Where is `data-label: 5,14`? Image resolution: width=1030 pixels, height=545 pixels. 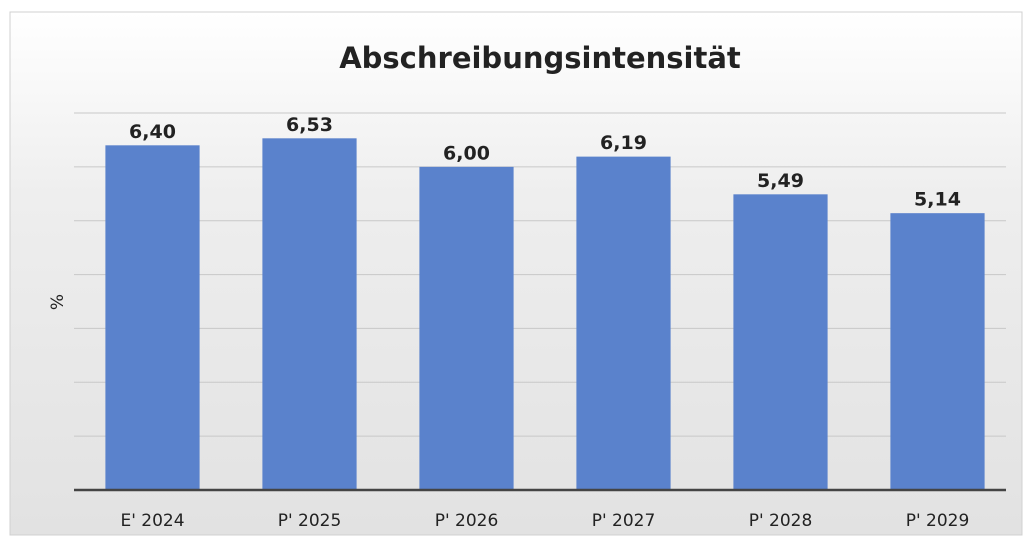 data-label: 5,14 is located at coordinates (937, 200).